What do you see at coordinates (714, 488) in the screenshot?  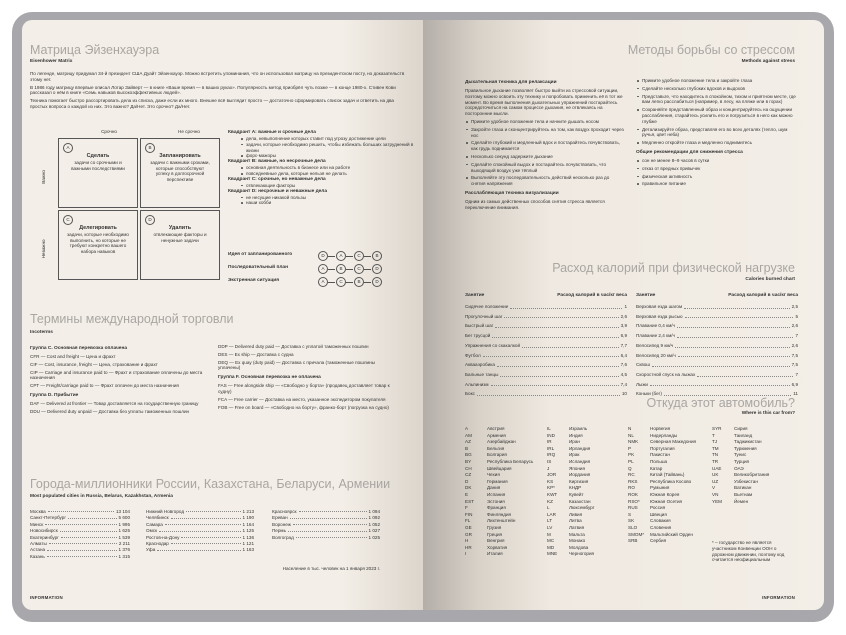 I see `code: V` at bounding box center [714, 488].